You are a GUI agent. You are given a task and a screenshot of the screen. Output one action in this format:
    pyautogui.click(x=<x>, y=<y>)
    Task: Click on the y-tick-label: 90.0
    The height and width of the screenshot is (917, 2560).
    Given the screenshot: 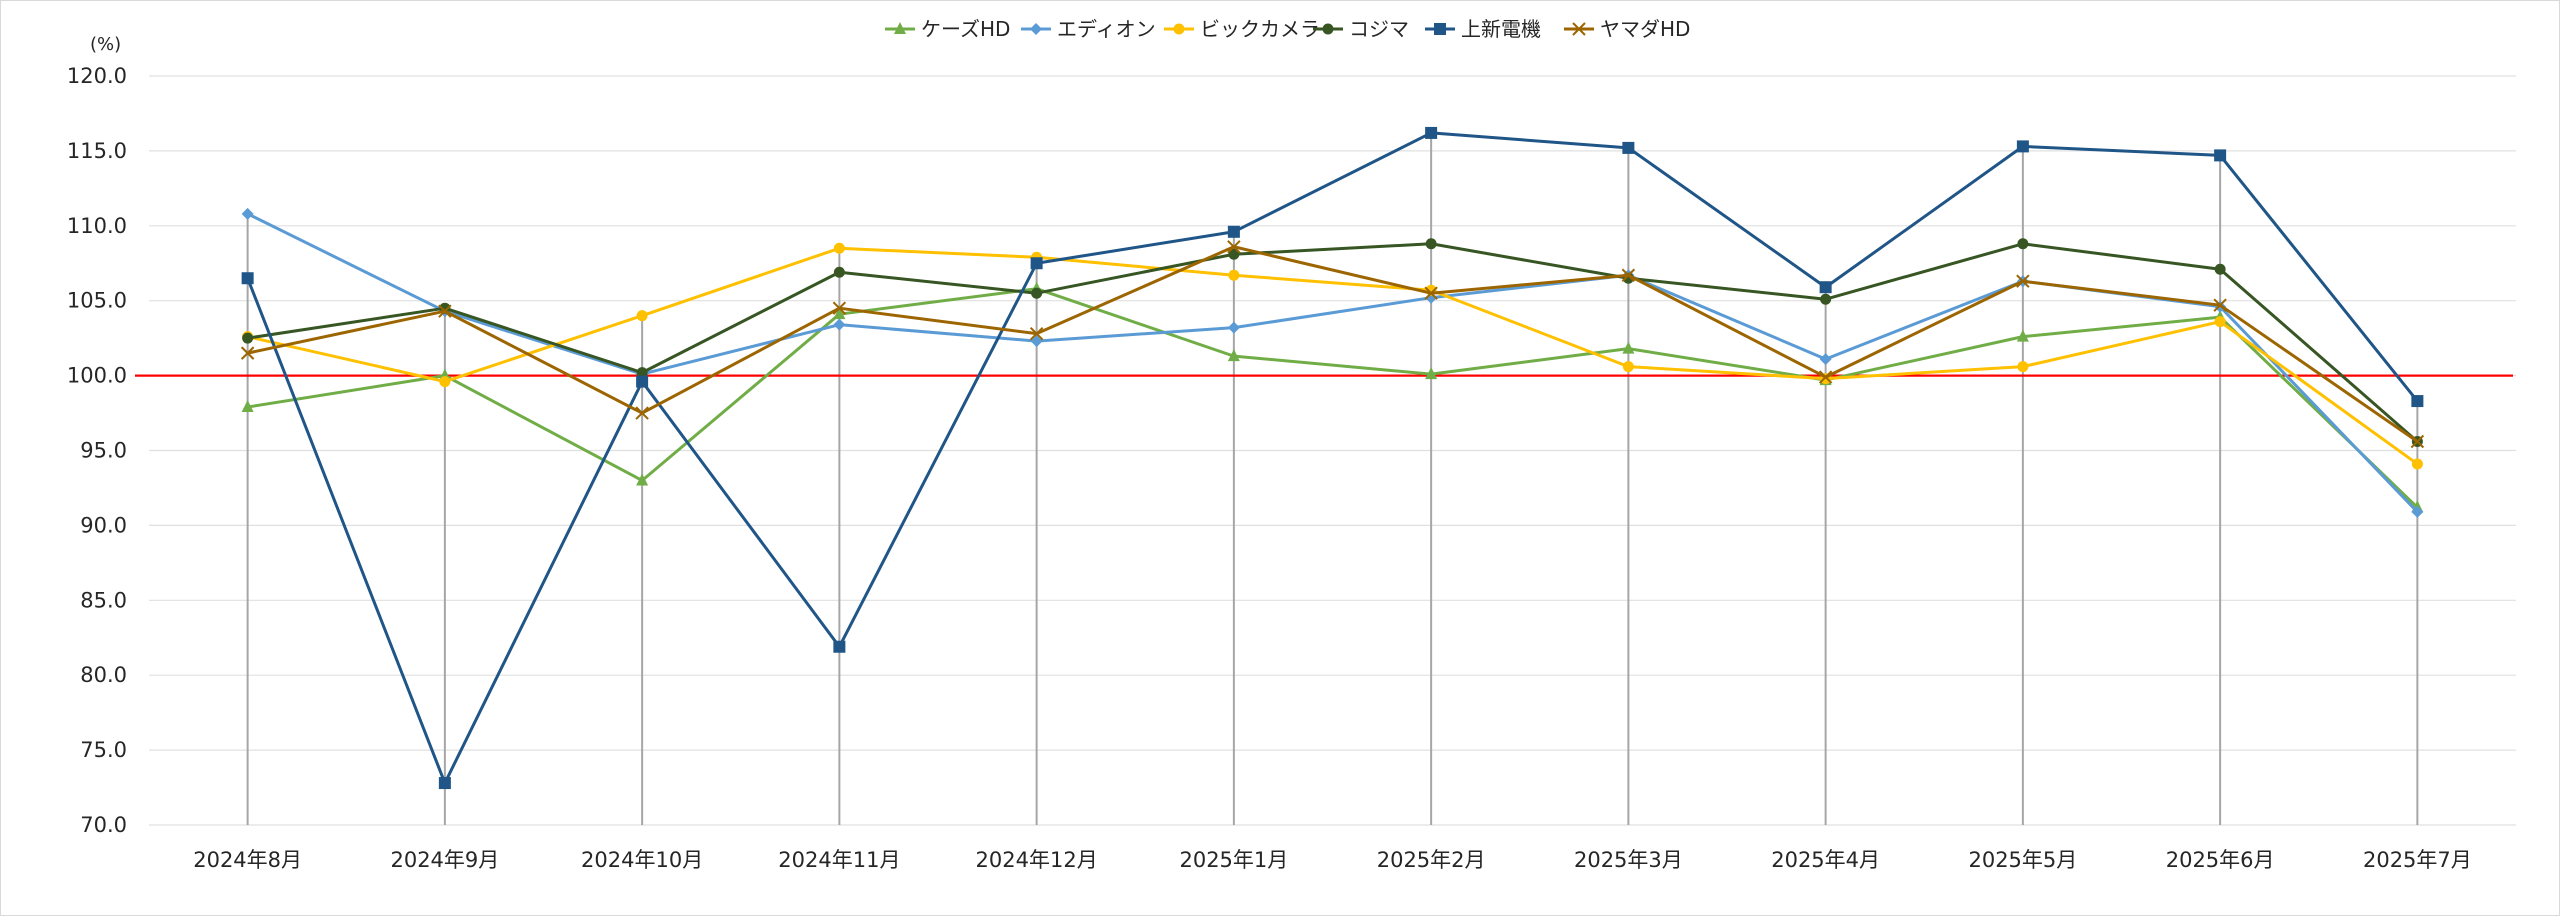 What is the action you would take?
    pyautogui.click(x=103, y=525)
    